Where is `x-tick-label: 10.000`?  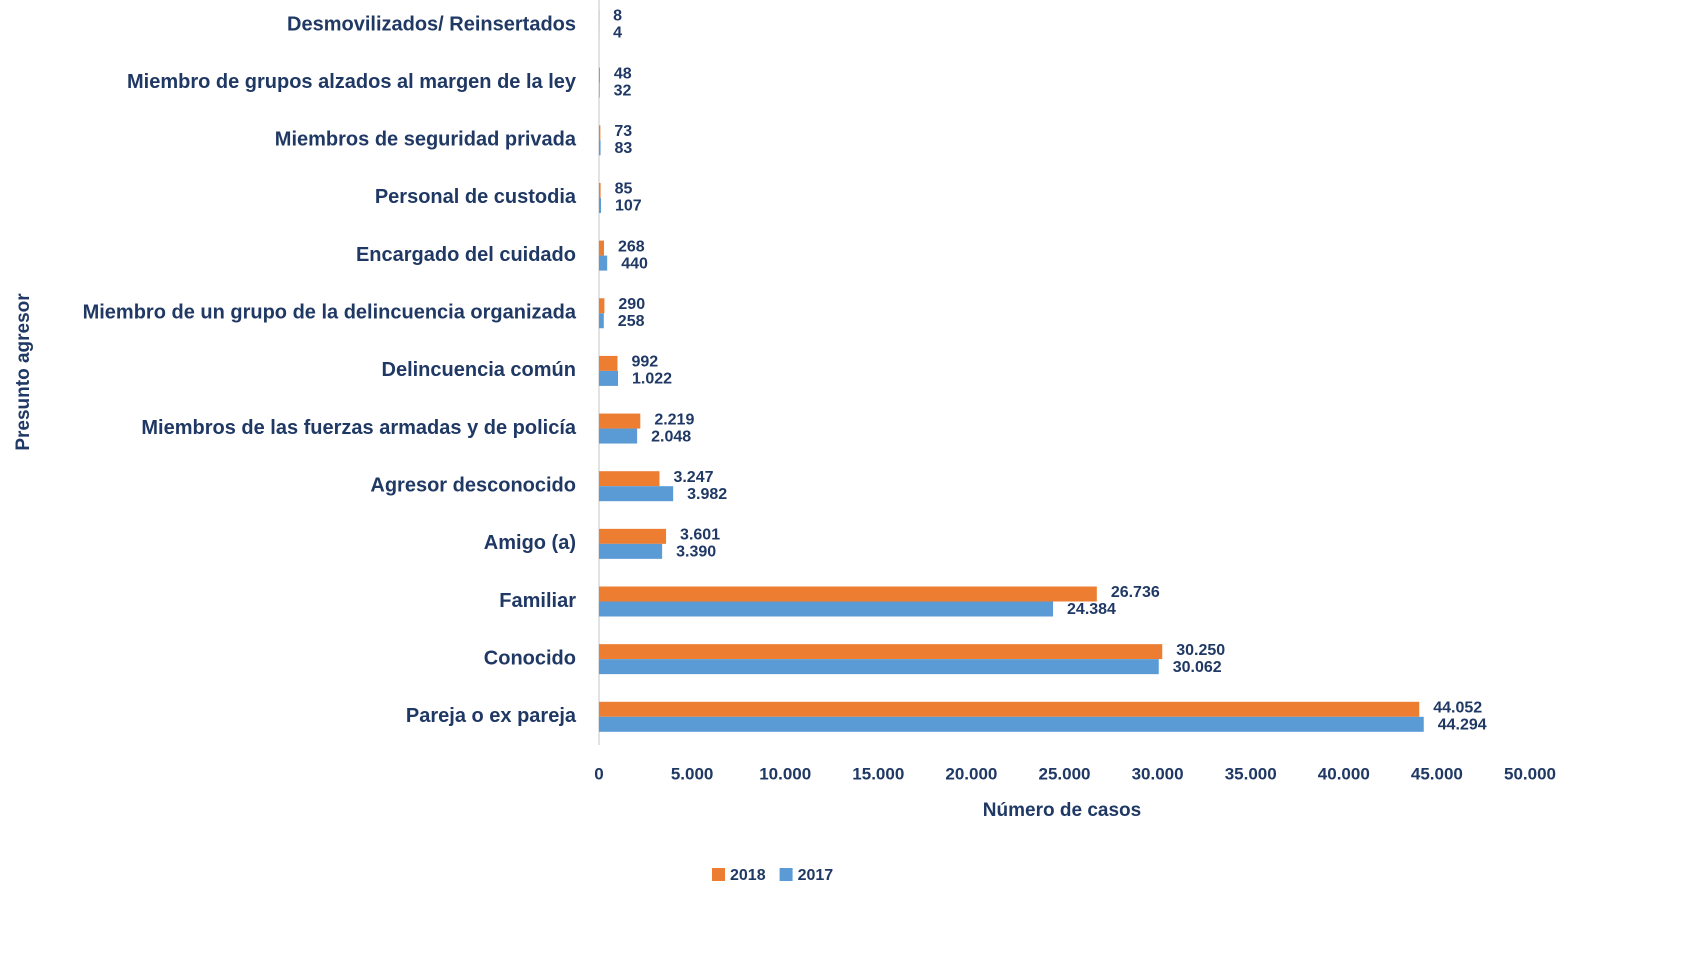
x-tick-label: 10.000 is located at coordinates (785, 773).